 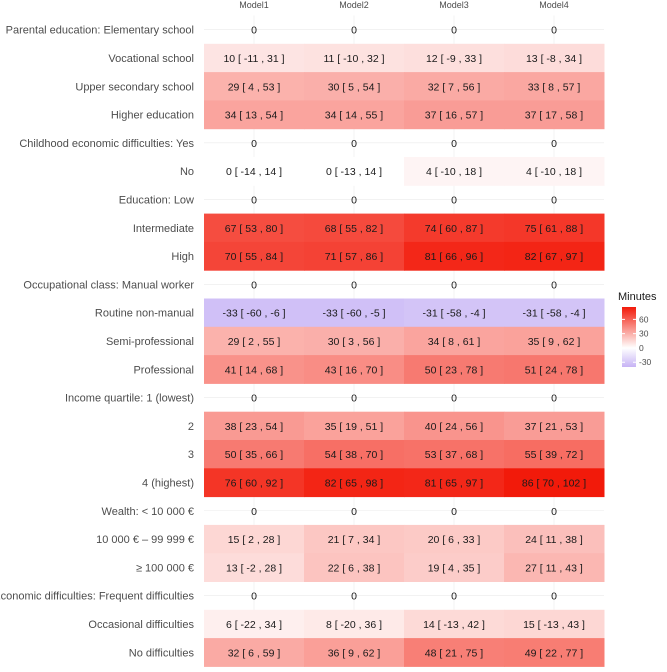 What do you see at coordinates (151, 59) in the screenshot?
I see `row-label: Vocational school` at bounding box center [151, 59].